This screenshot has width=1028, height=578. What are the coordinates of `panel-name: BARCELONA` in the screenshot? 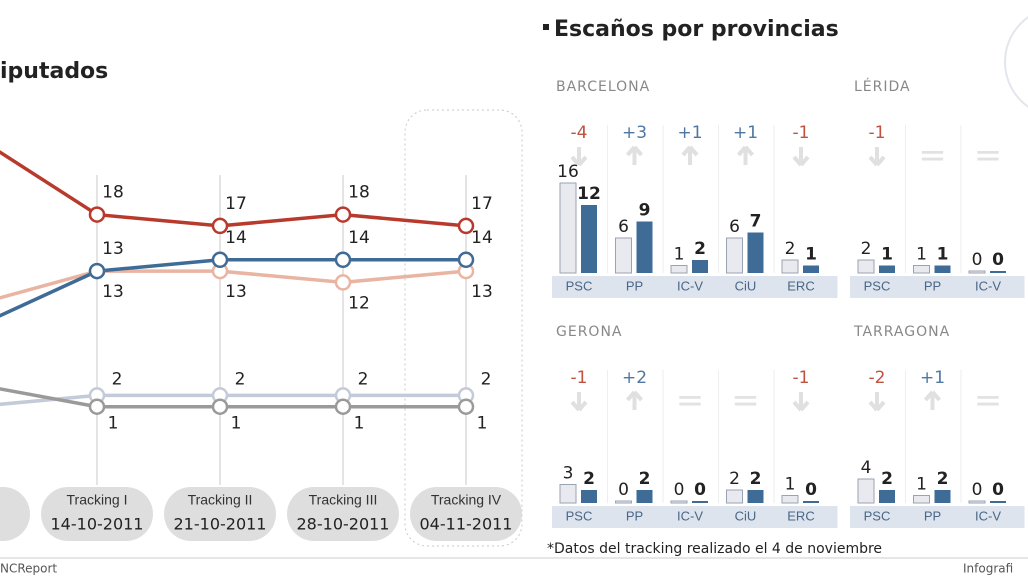 It's located at (603, 87).